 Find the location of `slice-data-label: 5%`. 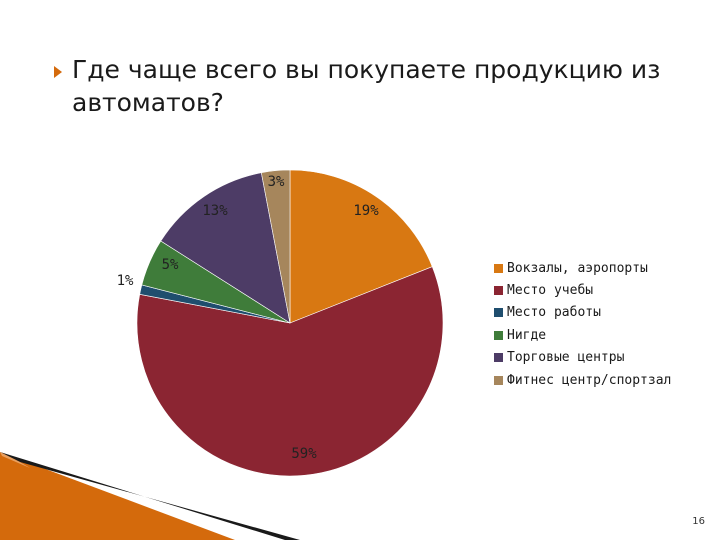

slice-data-label: 5% is located at coordinates (170, 265).